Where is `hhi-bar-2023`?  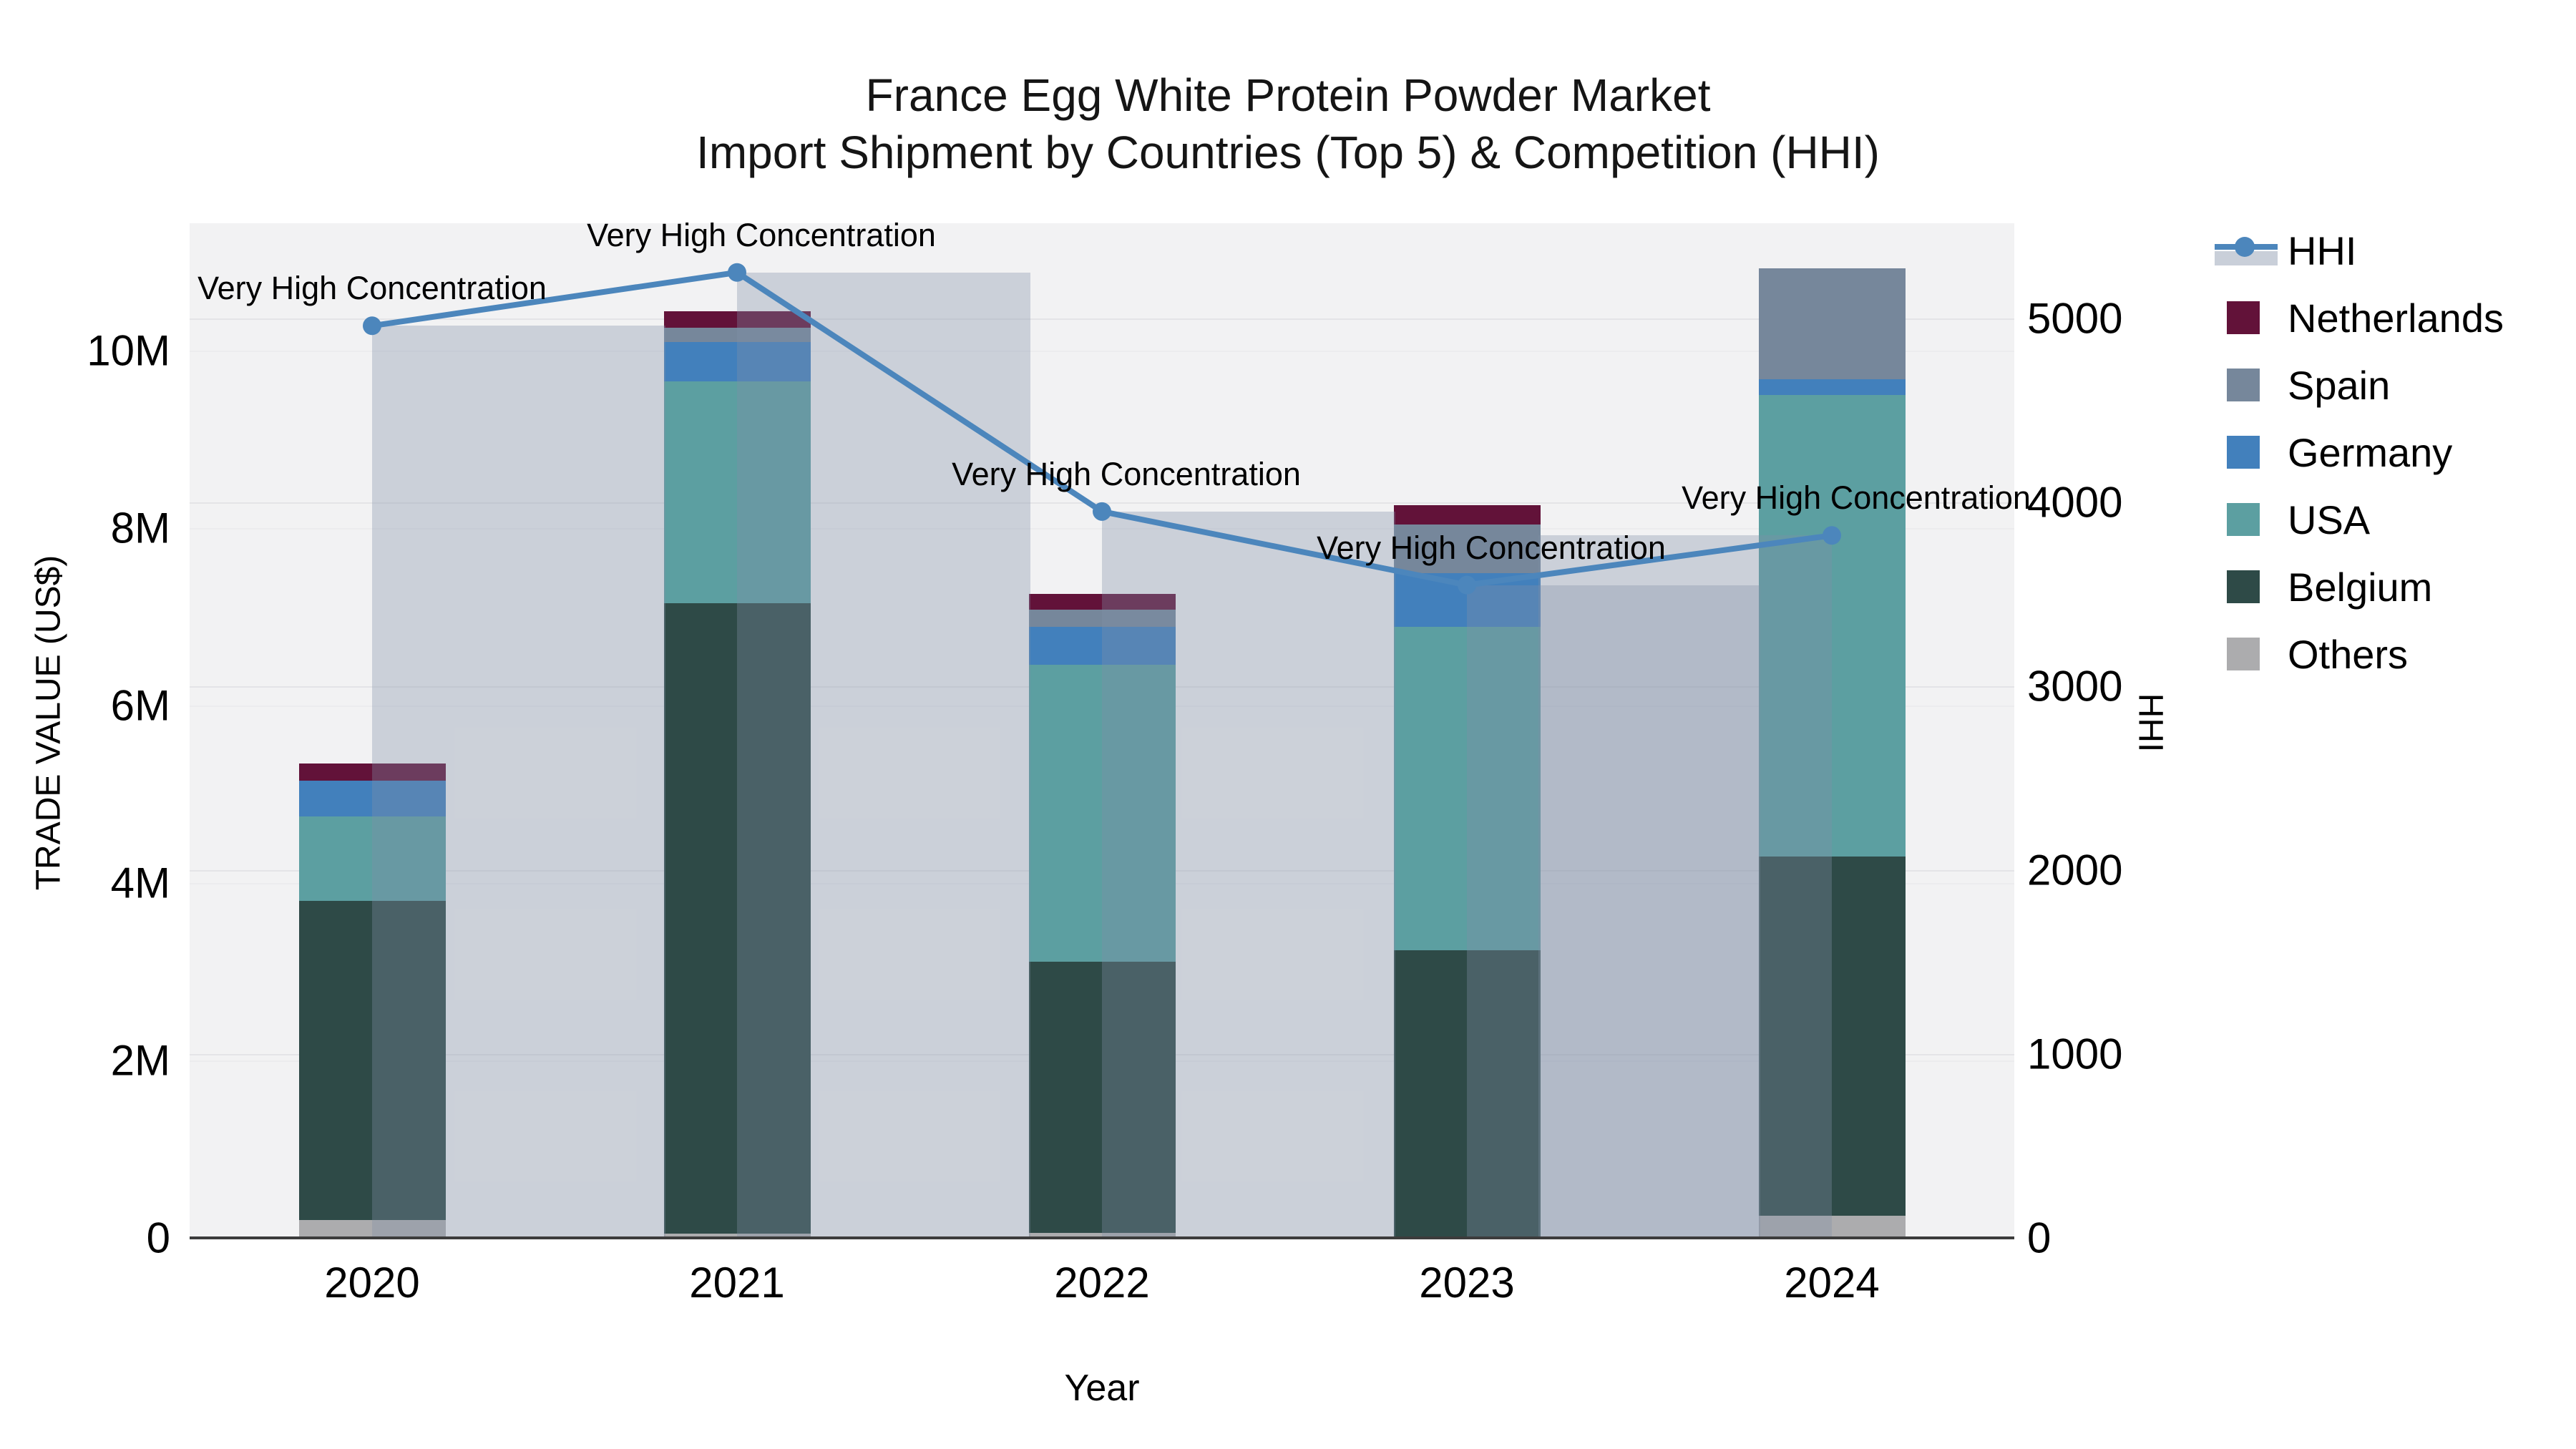 hhi-bar-2023 is located at coordinates (1613, 911).